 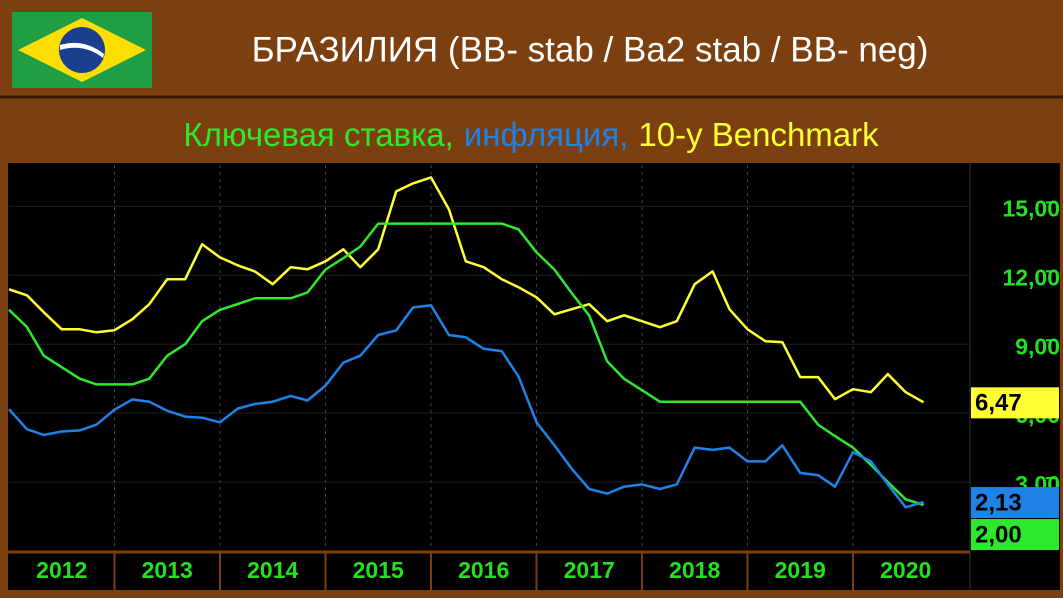 I want to click on x-tick-label: 2013, so click(x=167, y=570).